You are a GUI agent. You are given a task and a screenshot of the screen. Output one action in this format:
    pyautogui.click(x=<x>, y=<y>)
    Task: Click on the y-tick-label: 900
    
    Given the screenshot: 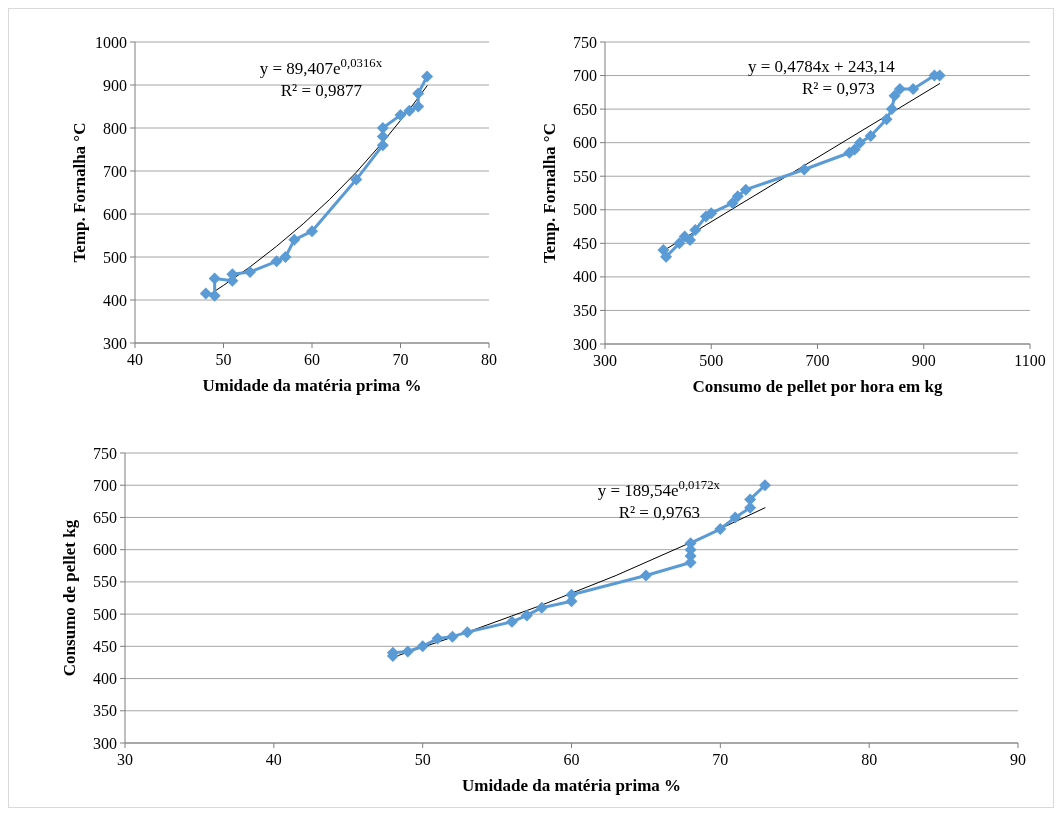 What is the action you would take?
    pyautogui.click(x=115, y=85)
    